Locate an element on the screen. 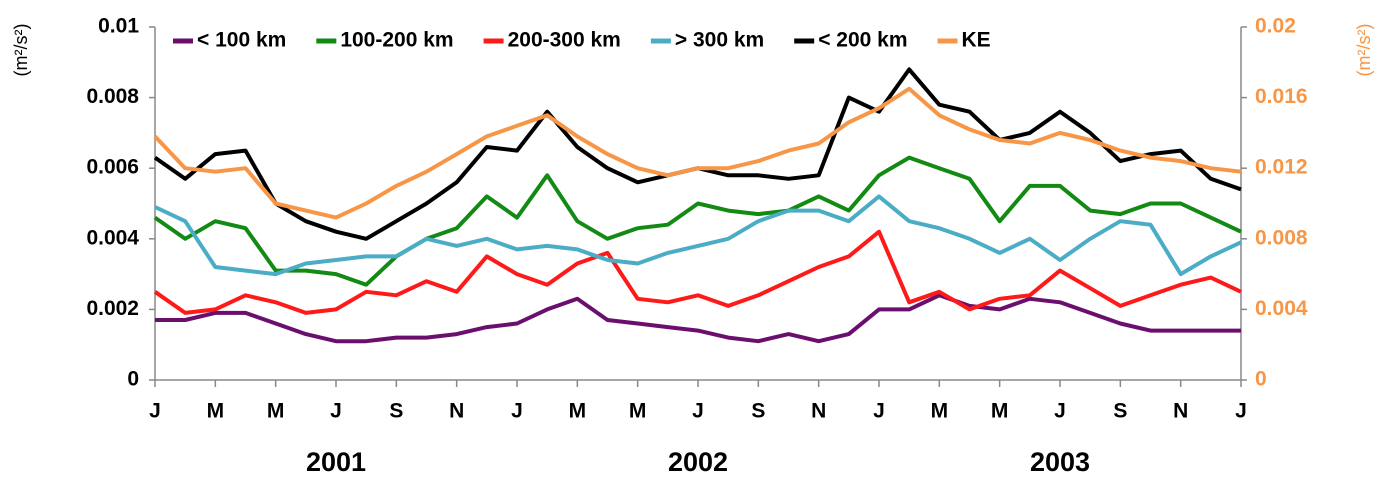 Image resolution: width=1383 pixels, height=484 pixels. legend-label: > 300 km is located at coordinates (719, 40).